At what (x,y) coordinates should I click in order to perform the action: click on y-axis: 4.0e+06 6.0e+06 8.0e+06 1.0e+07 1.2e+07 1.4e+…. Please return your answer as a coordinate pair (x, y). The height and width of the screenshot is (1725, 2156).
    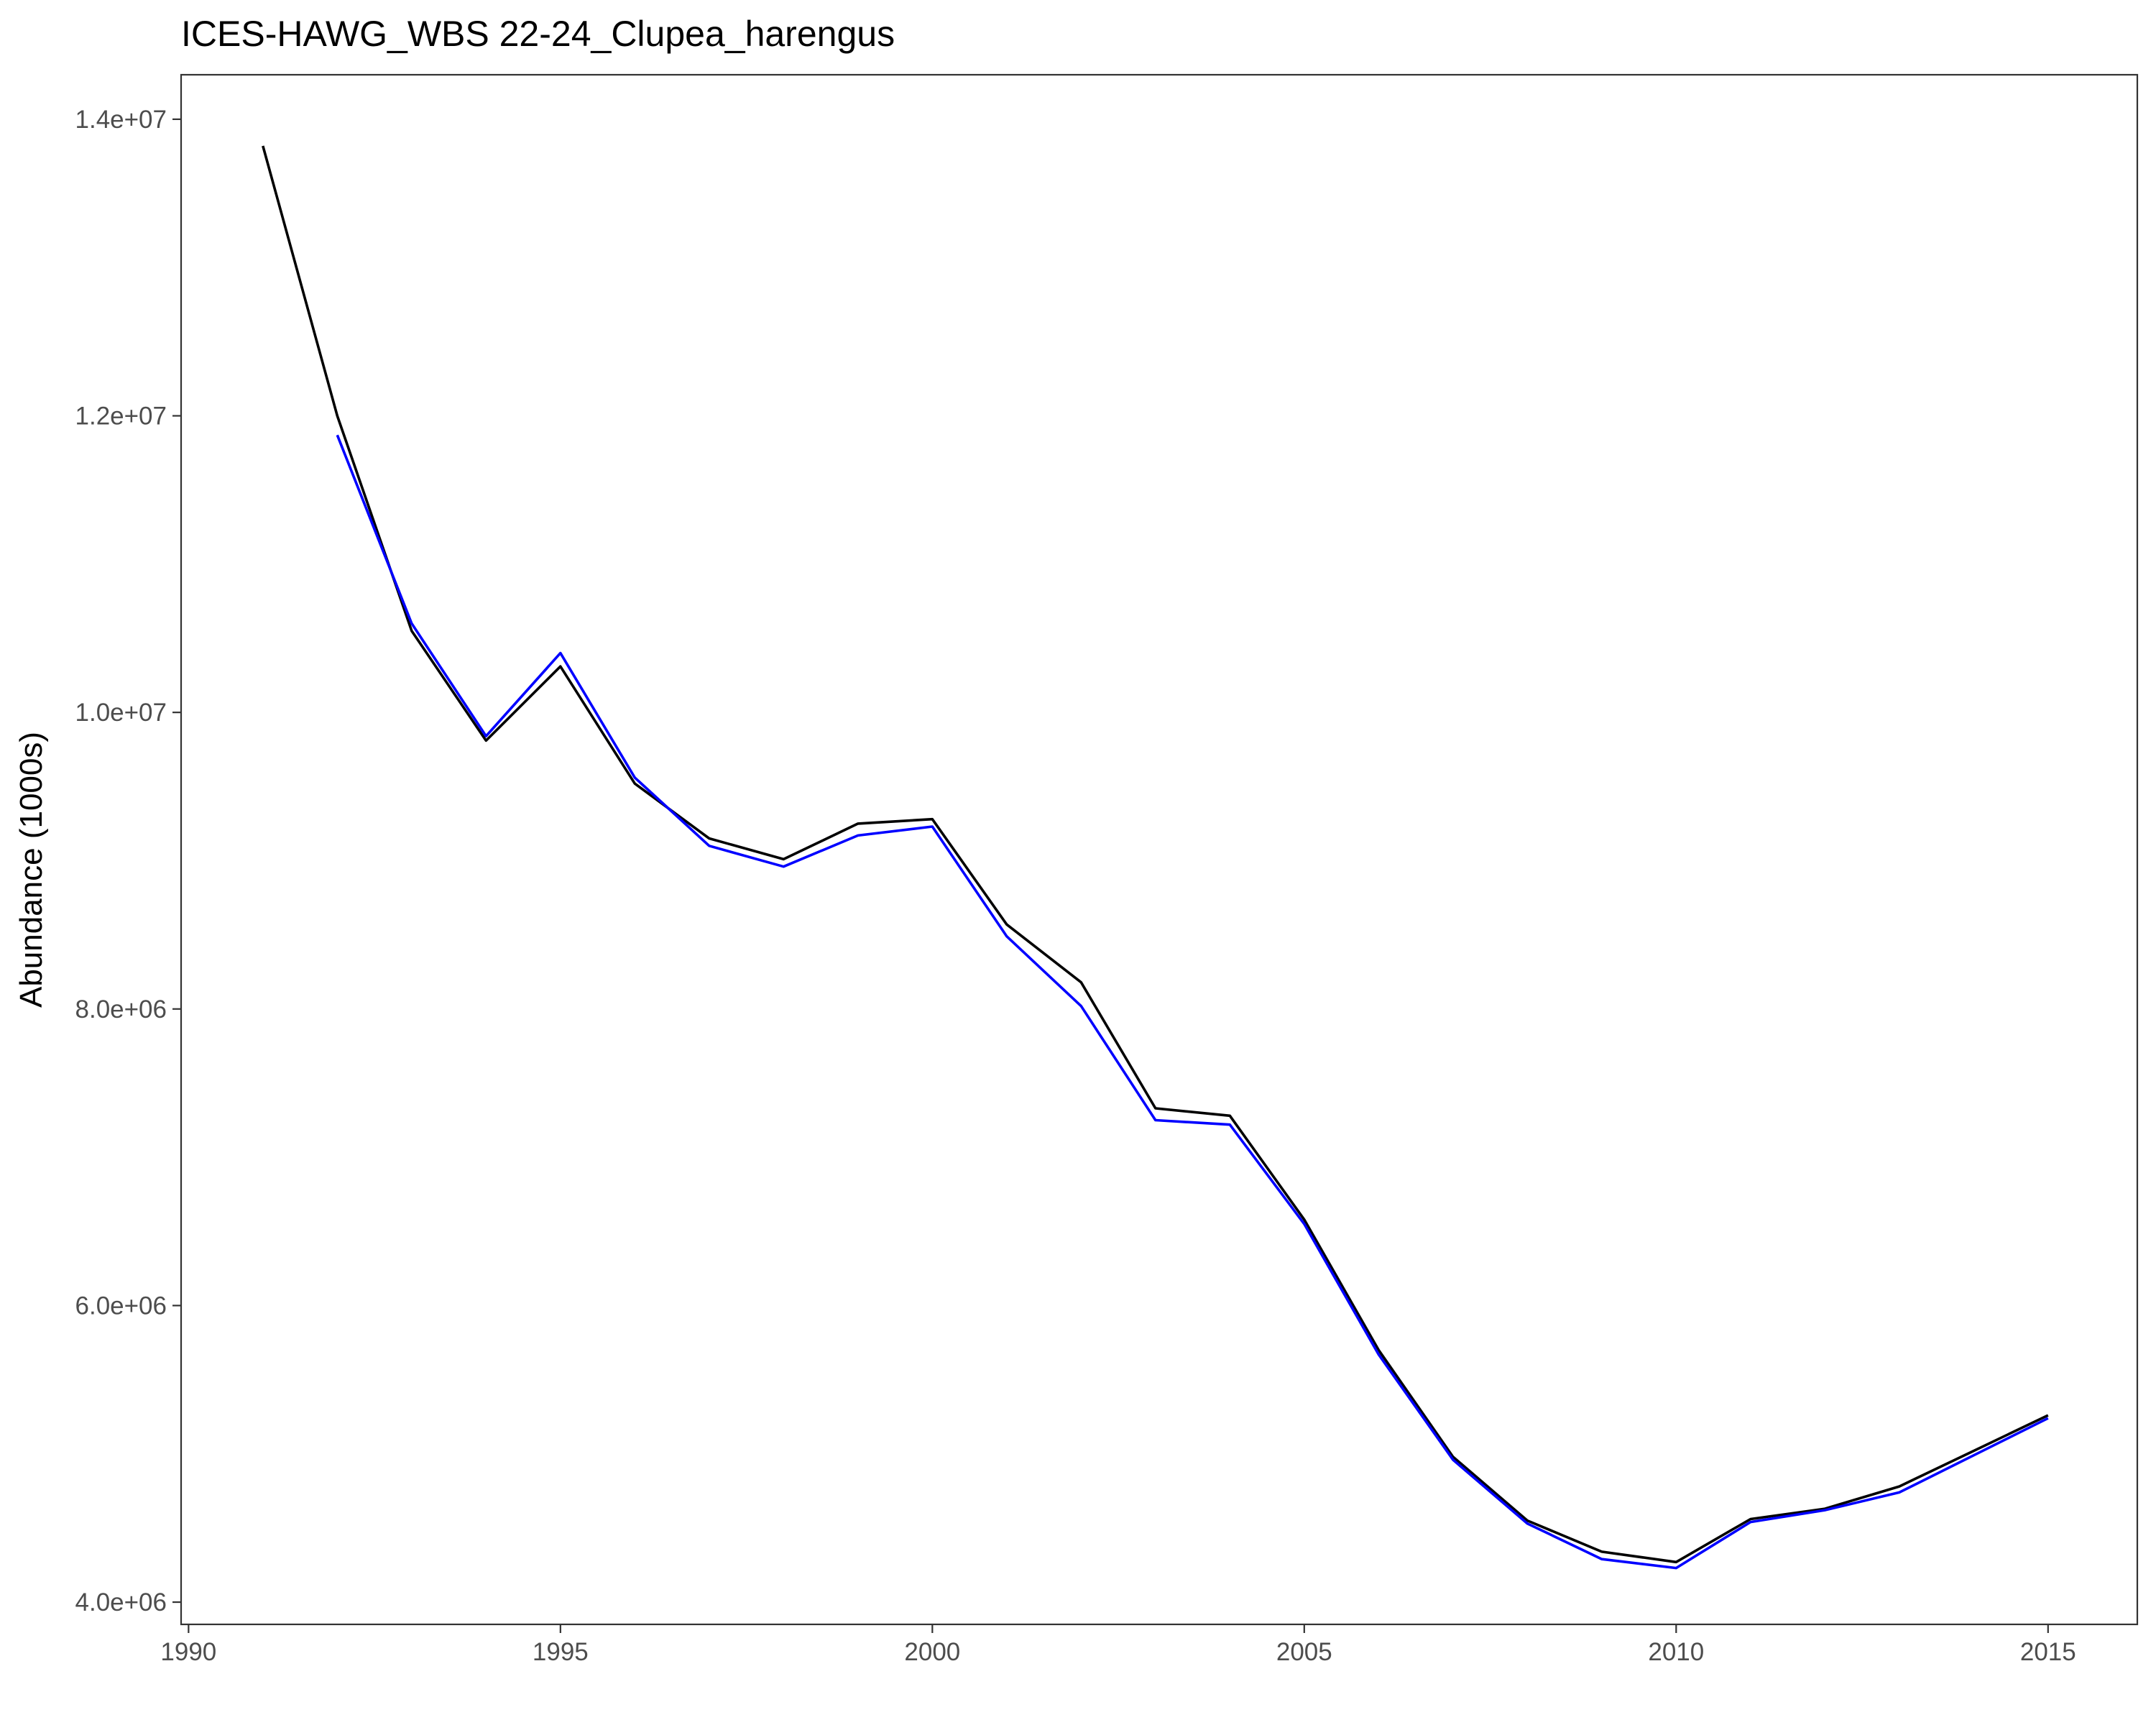
    Looking at the image, I should click on (128, 861).